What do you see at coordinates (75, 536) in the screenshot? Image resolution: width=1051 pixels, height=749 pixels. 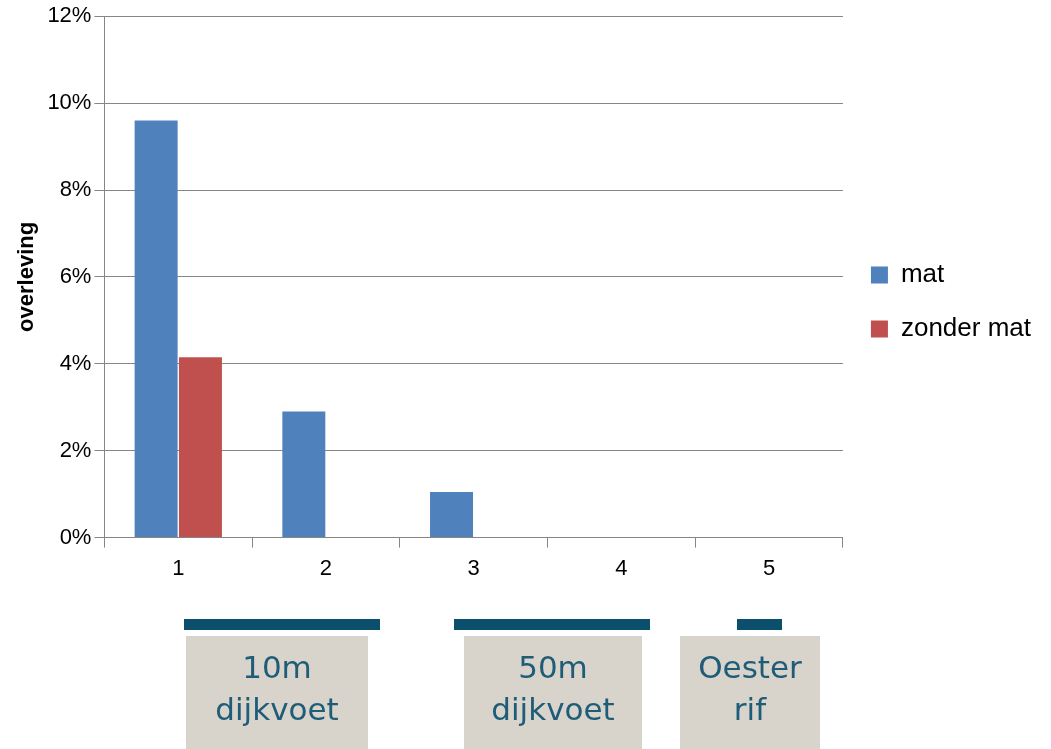 I see `y-tick-label: 0%` at bounding box center [75, 536].